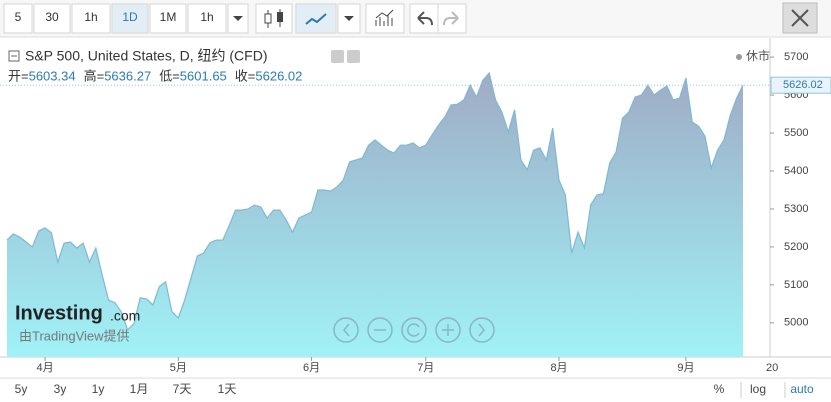  Describe the element at coordinates (316, 18) in the screenshot. I see `area-button` at that location.